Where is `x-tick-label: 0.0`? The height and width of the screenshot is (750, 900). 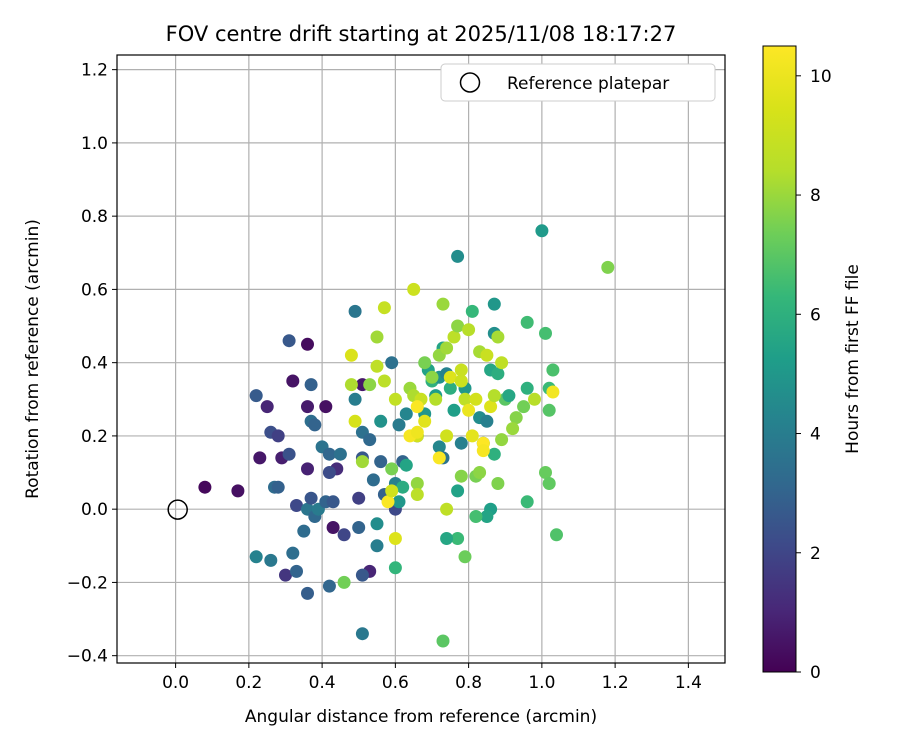 x-tick-label: 0.0 is located at coordinates (175, 683).